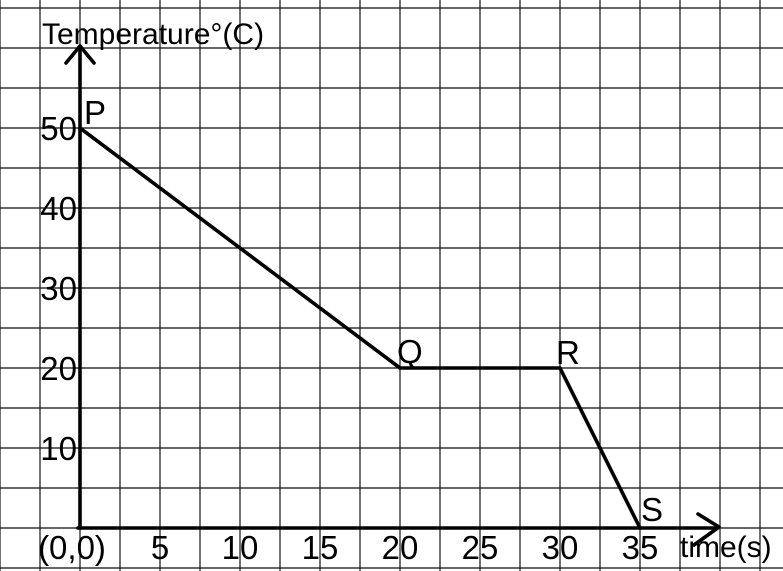 The width and height of the screenshot is (783, 571). I want to click on x-axis-arrow-icon, so click(706, 529).